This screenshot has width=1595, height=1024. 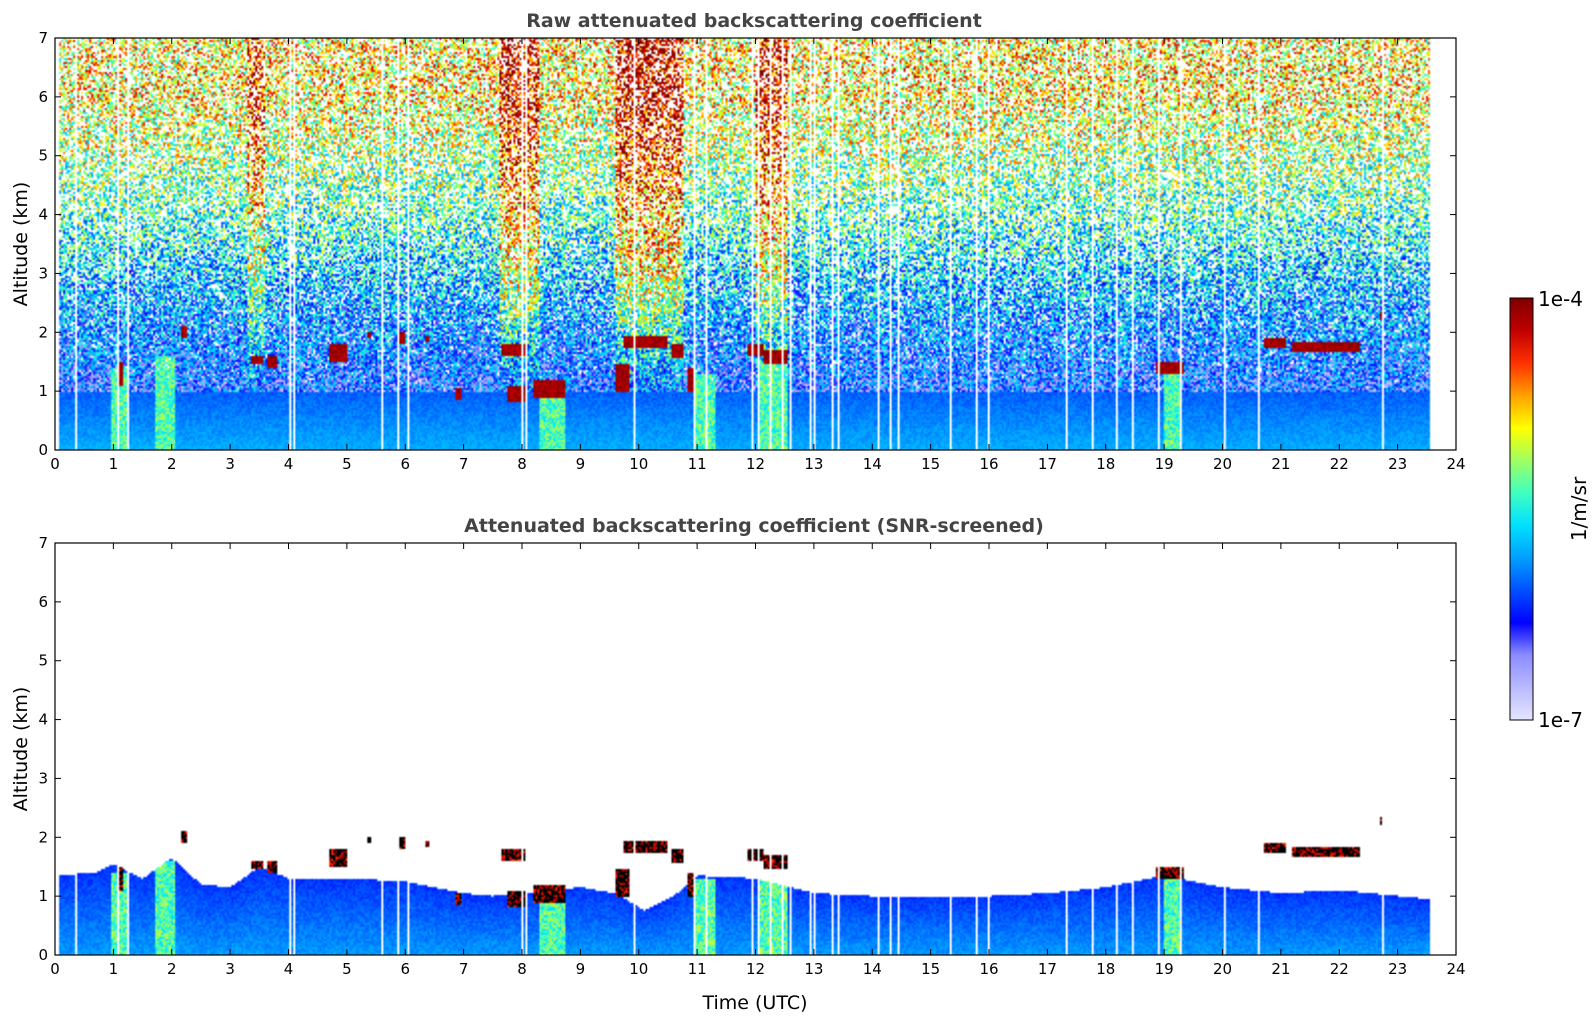 What do you see at coordinates (1560, 720) in the screenshot?
I see `colorbar-min-label: 1e-7` at bounding box center [1560, 720].